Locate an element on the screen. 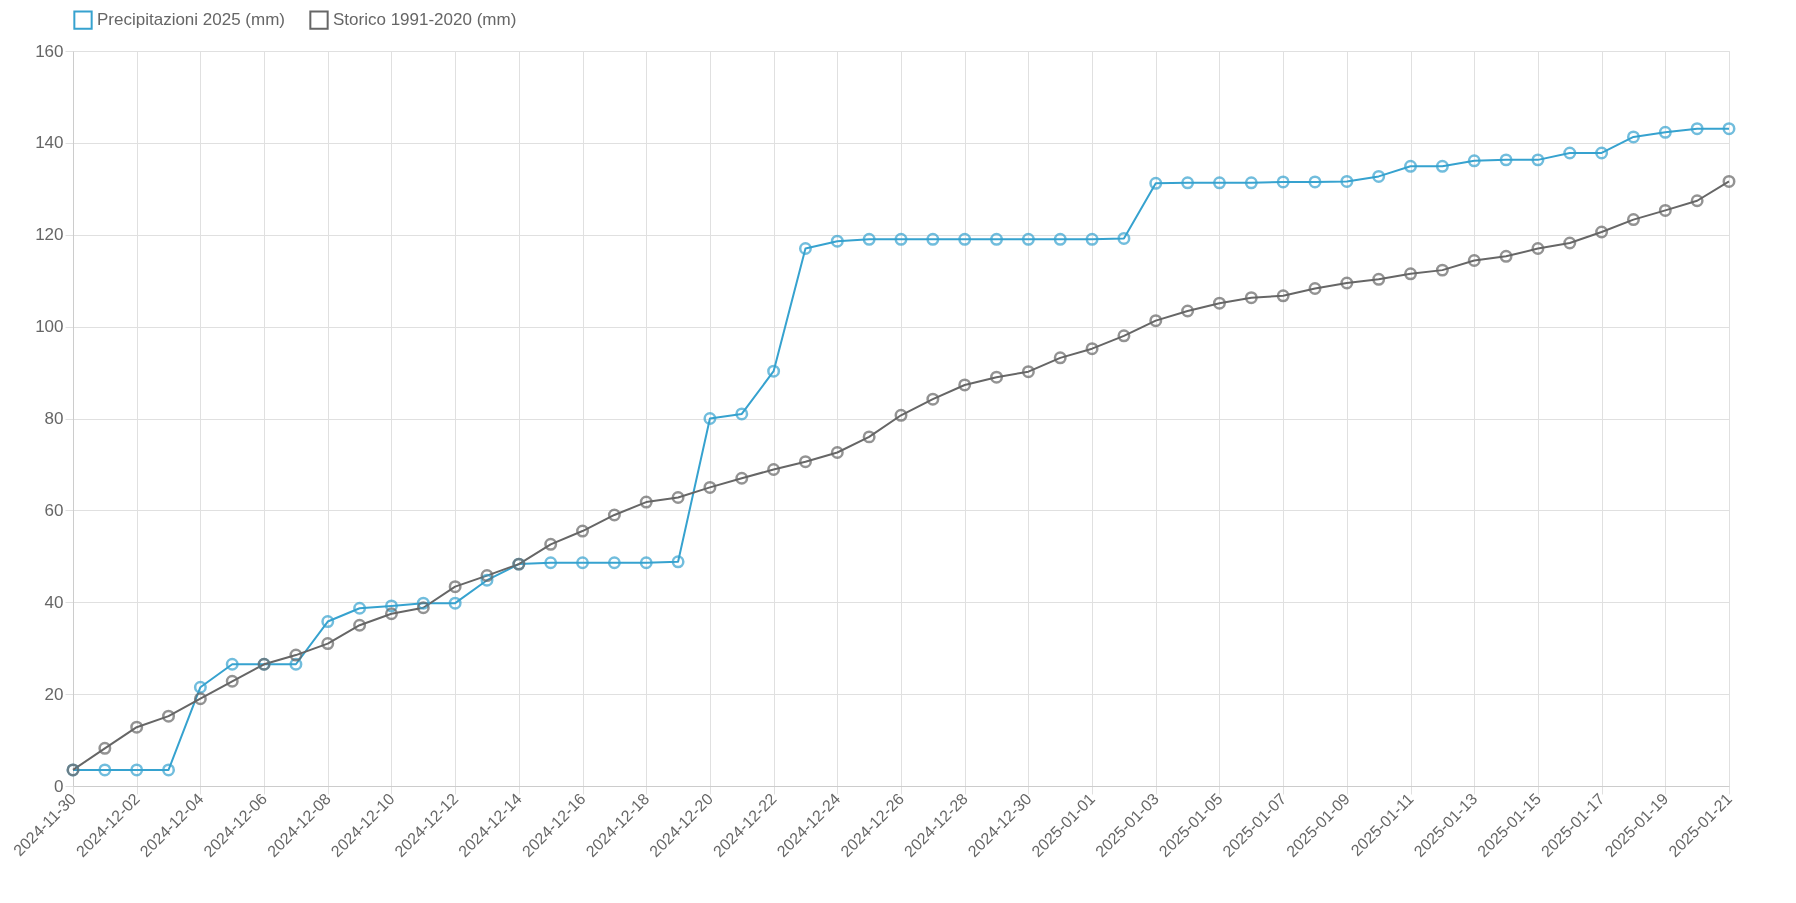  y-tick-label: 40 is located at coordinates (54, 602).